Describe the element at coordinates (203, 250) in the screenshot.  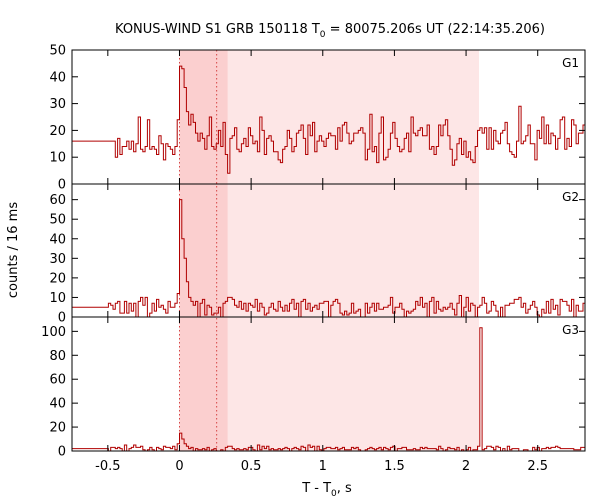
I see `shaded-interval-dark` at that location.